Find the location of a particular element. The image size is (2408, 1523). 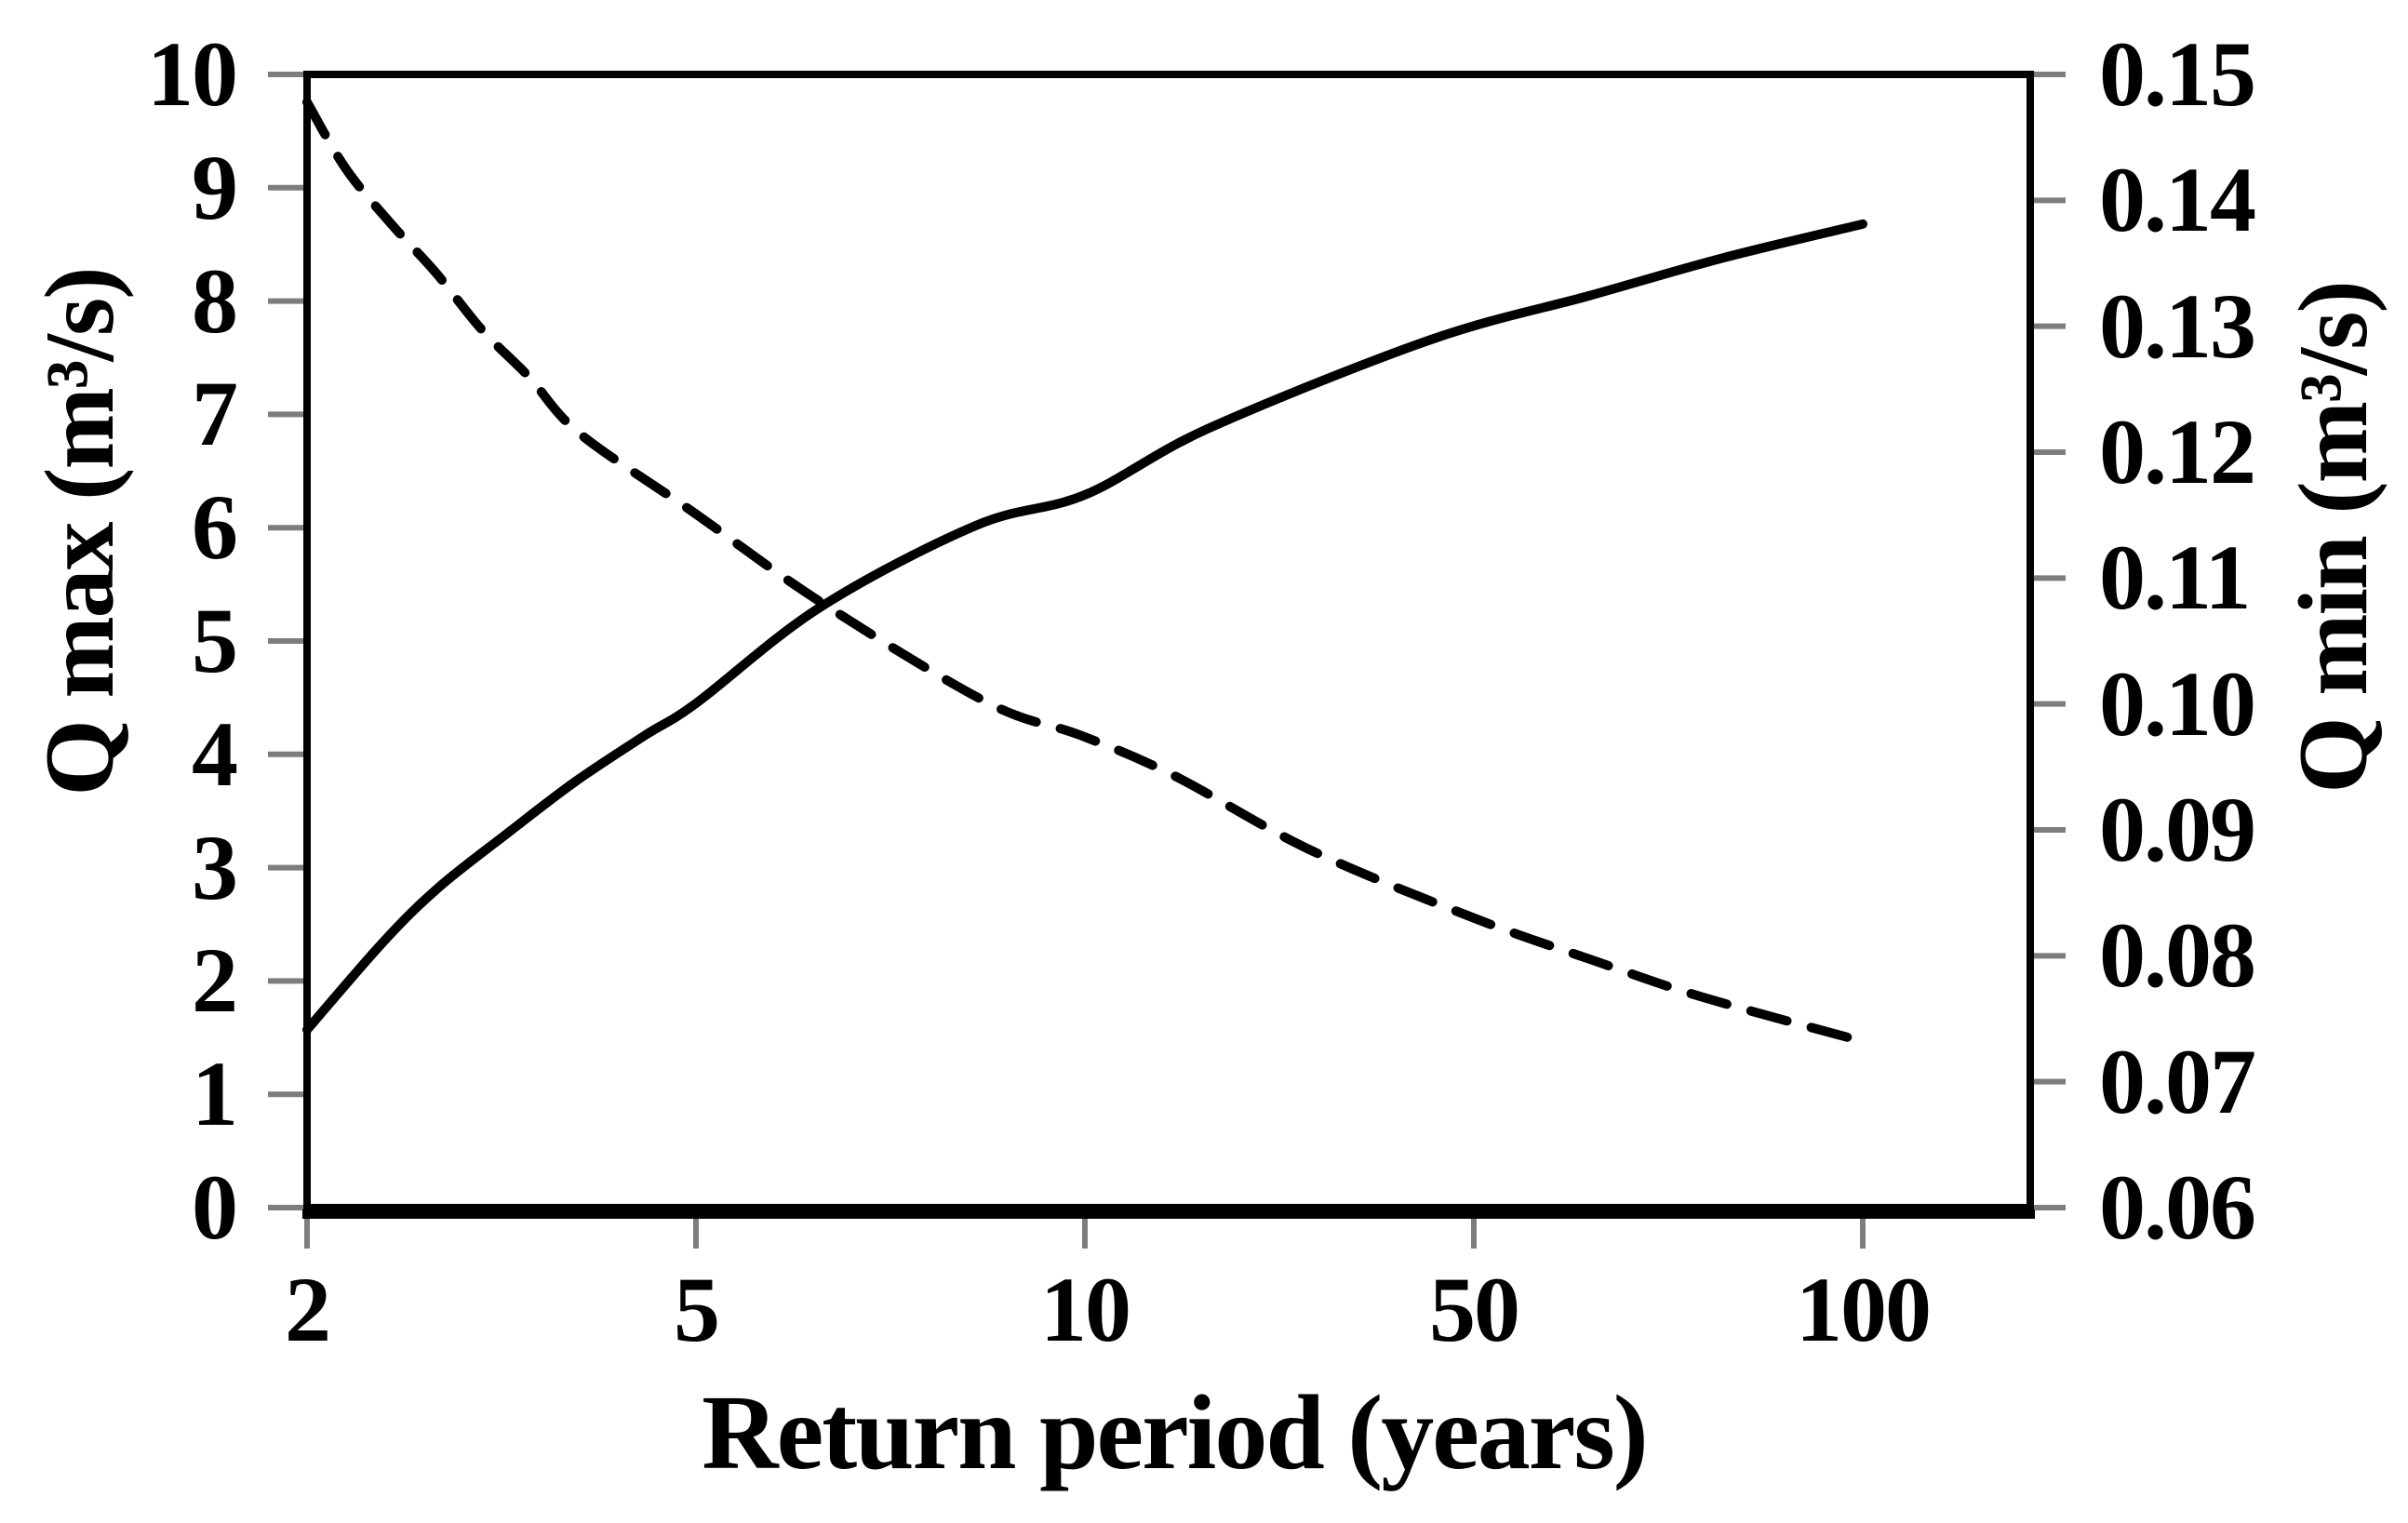

x-axis-tick-label: 10 is located at coordinates (1086, 1309).